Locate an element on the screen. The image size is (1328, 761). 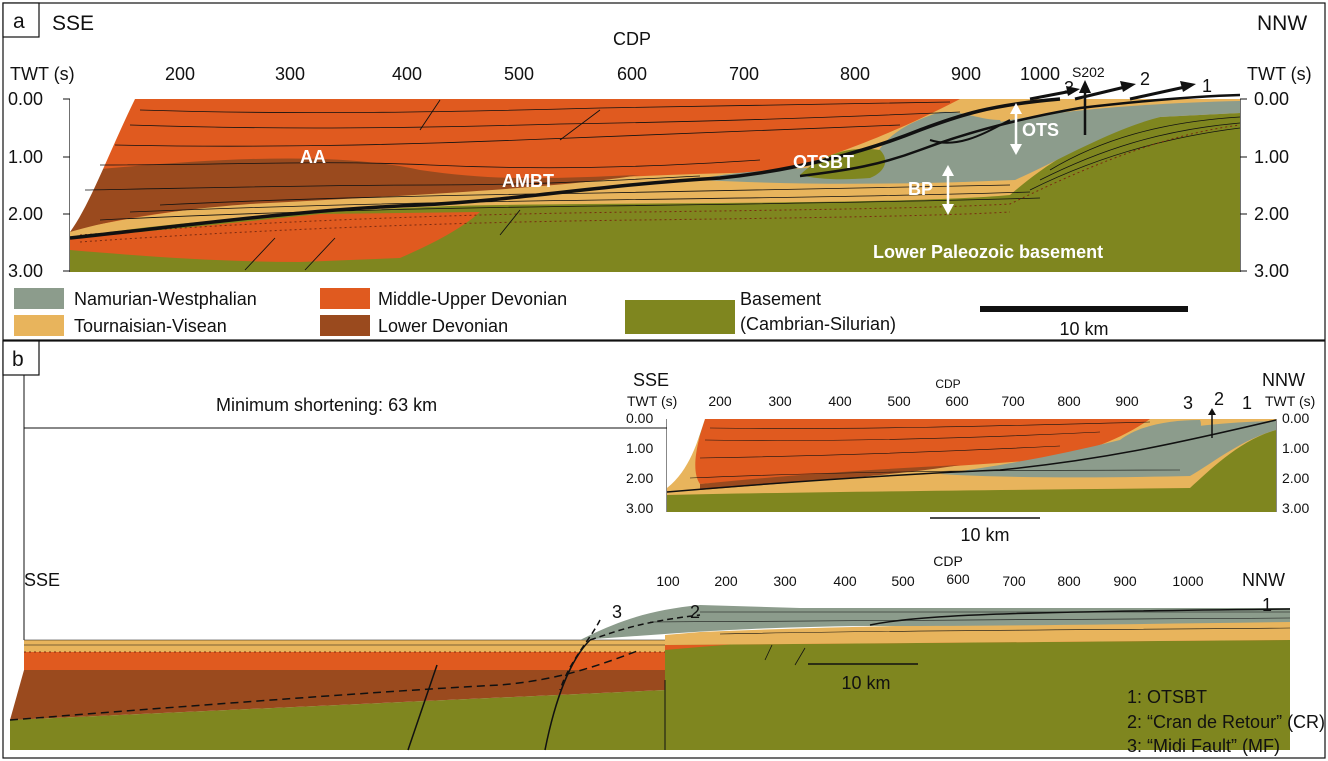
restored-fault-1-label: 1 is located at coordinates (1267, 605).